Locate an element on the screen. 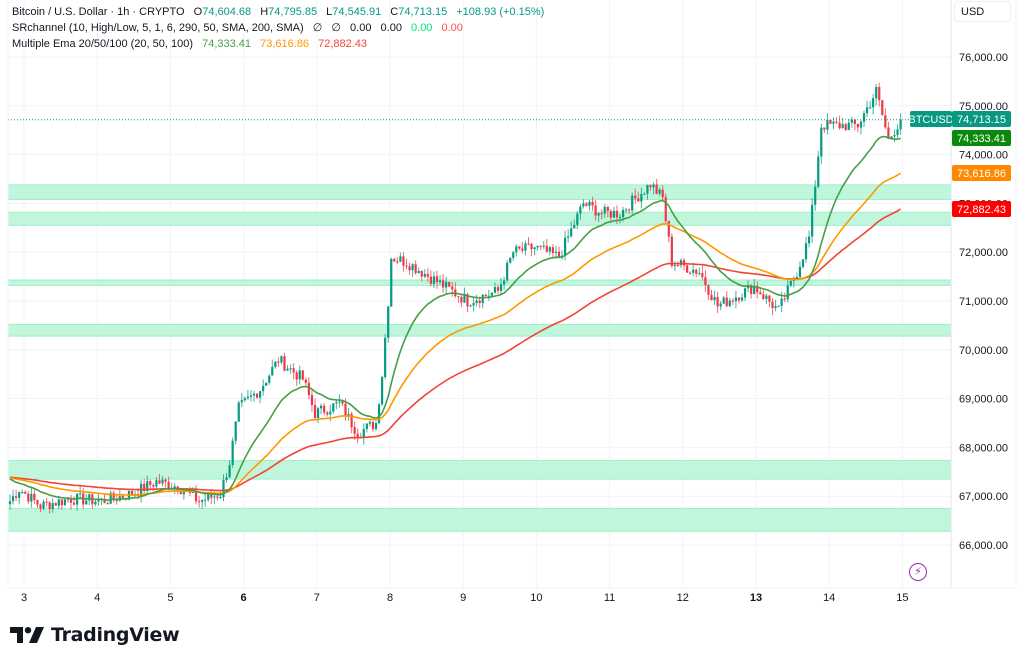 Image resolution: width=1024 pixels, height=662 pixels. high-value: 74,795.85 is located at coordinates (293, 12).